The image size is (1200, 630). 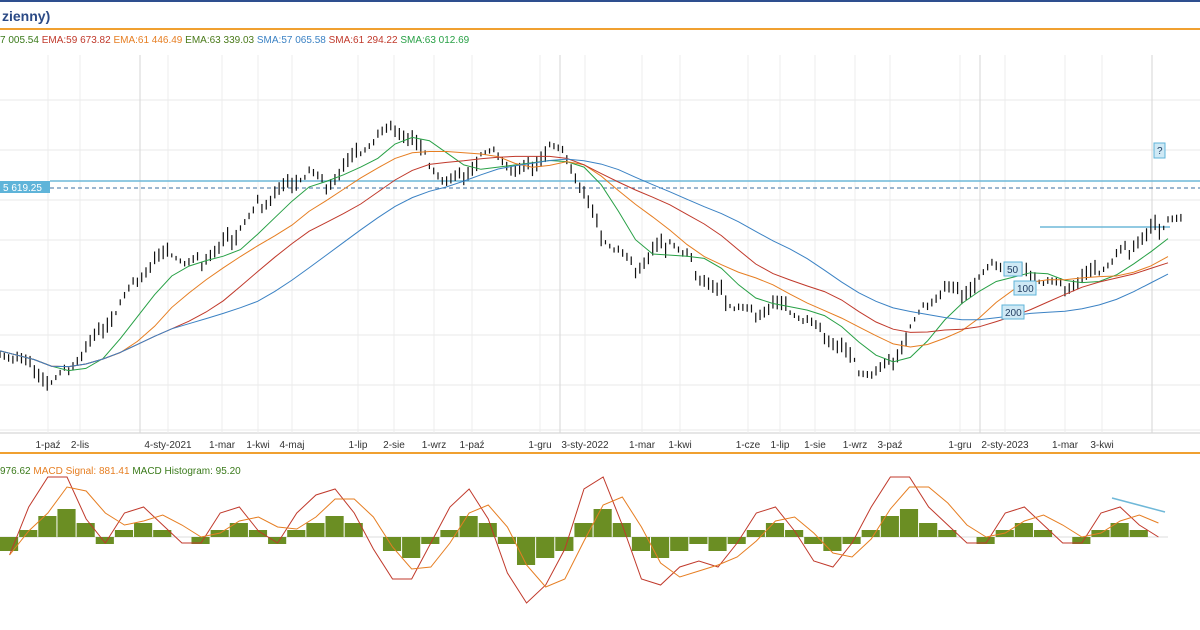 I want to click on label-200: 200, so click(x=1013, y=313).